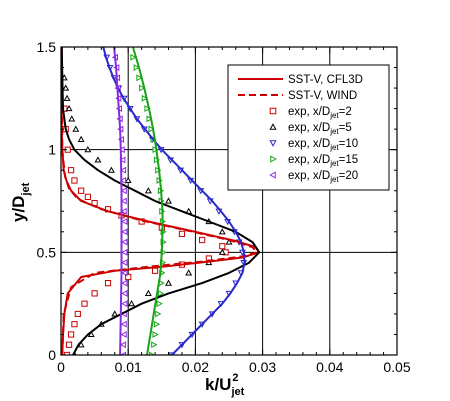  I want to click on legend-box, so click(308, 127).